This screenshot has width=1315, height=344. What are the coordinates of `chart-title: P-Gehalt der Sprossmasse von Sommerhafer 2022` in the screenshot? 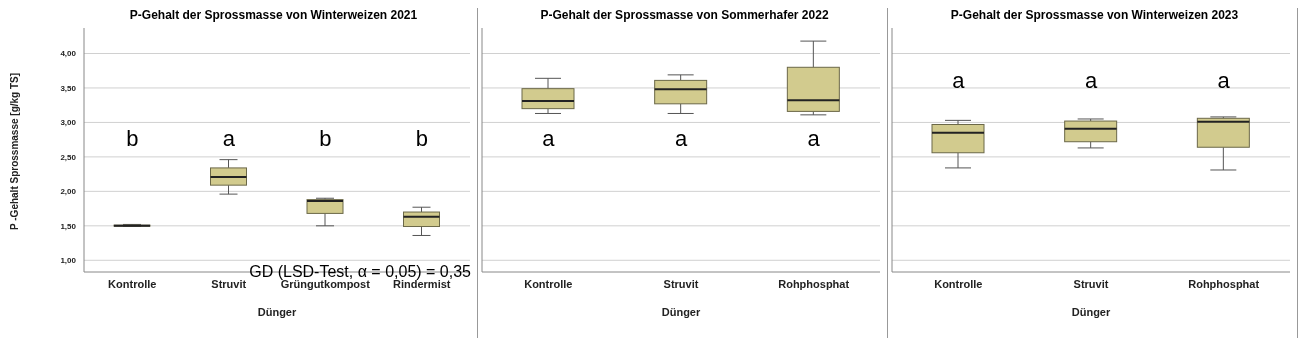 It's located at (684, 15).